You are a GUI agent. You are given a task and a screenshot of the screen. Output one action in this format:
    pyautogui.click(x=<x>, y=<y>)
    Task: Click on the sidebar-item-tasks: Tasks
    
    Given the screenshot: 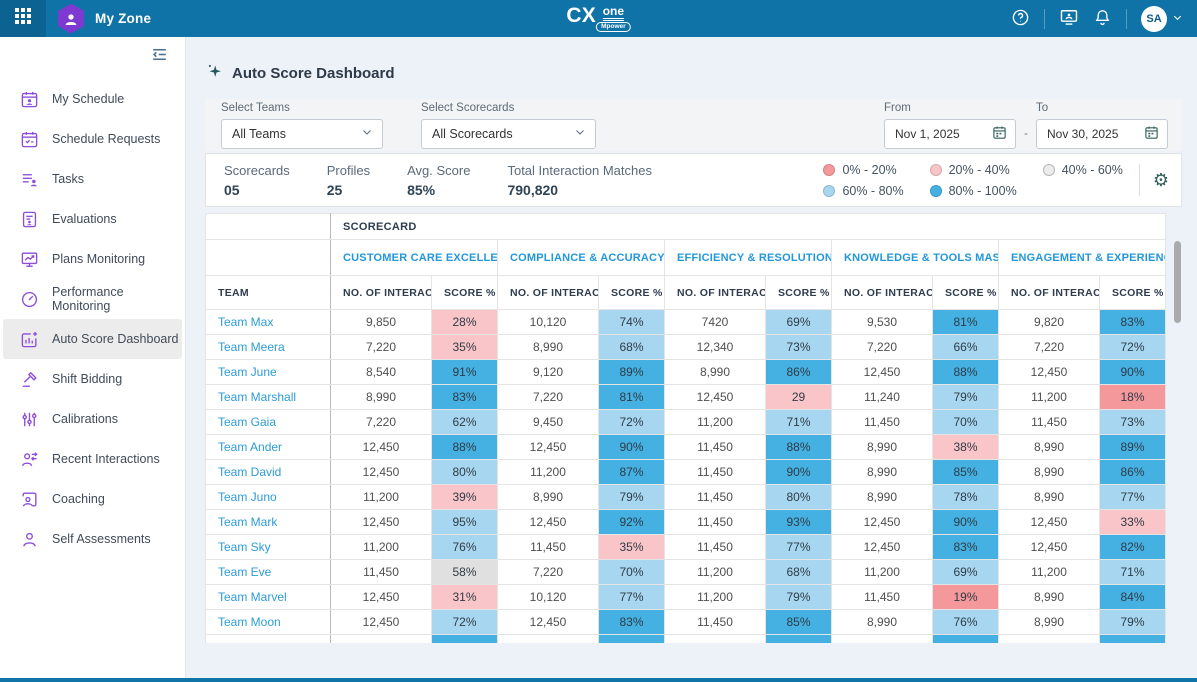 What is the action you would take?
    pyautogui.click(x=92, y=179)
    